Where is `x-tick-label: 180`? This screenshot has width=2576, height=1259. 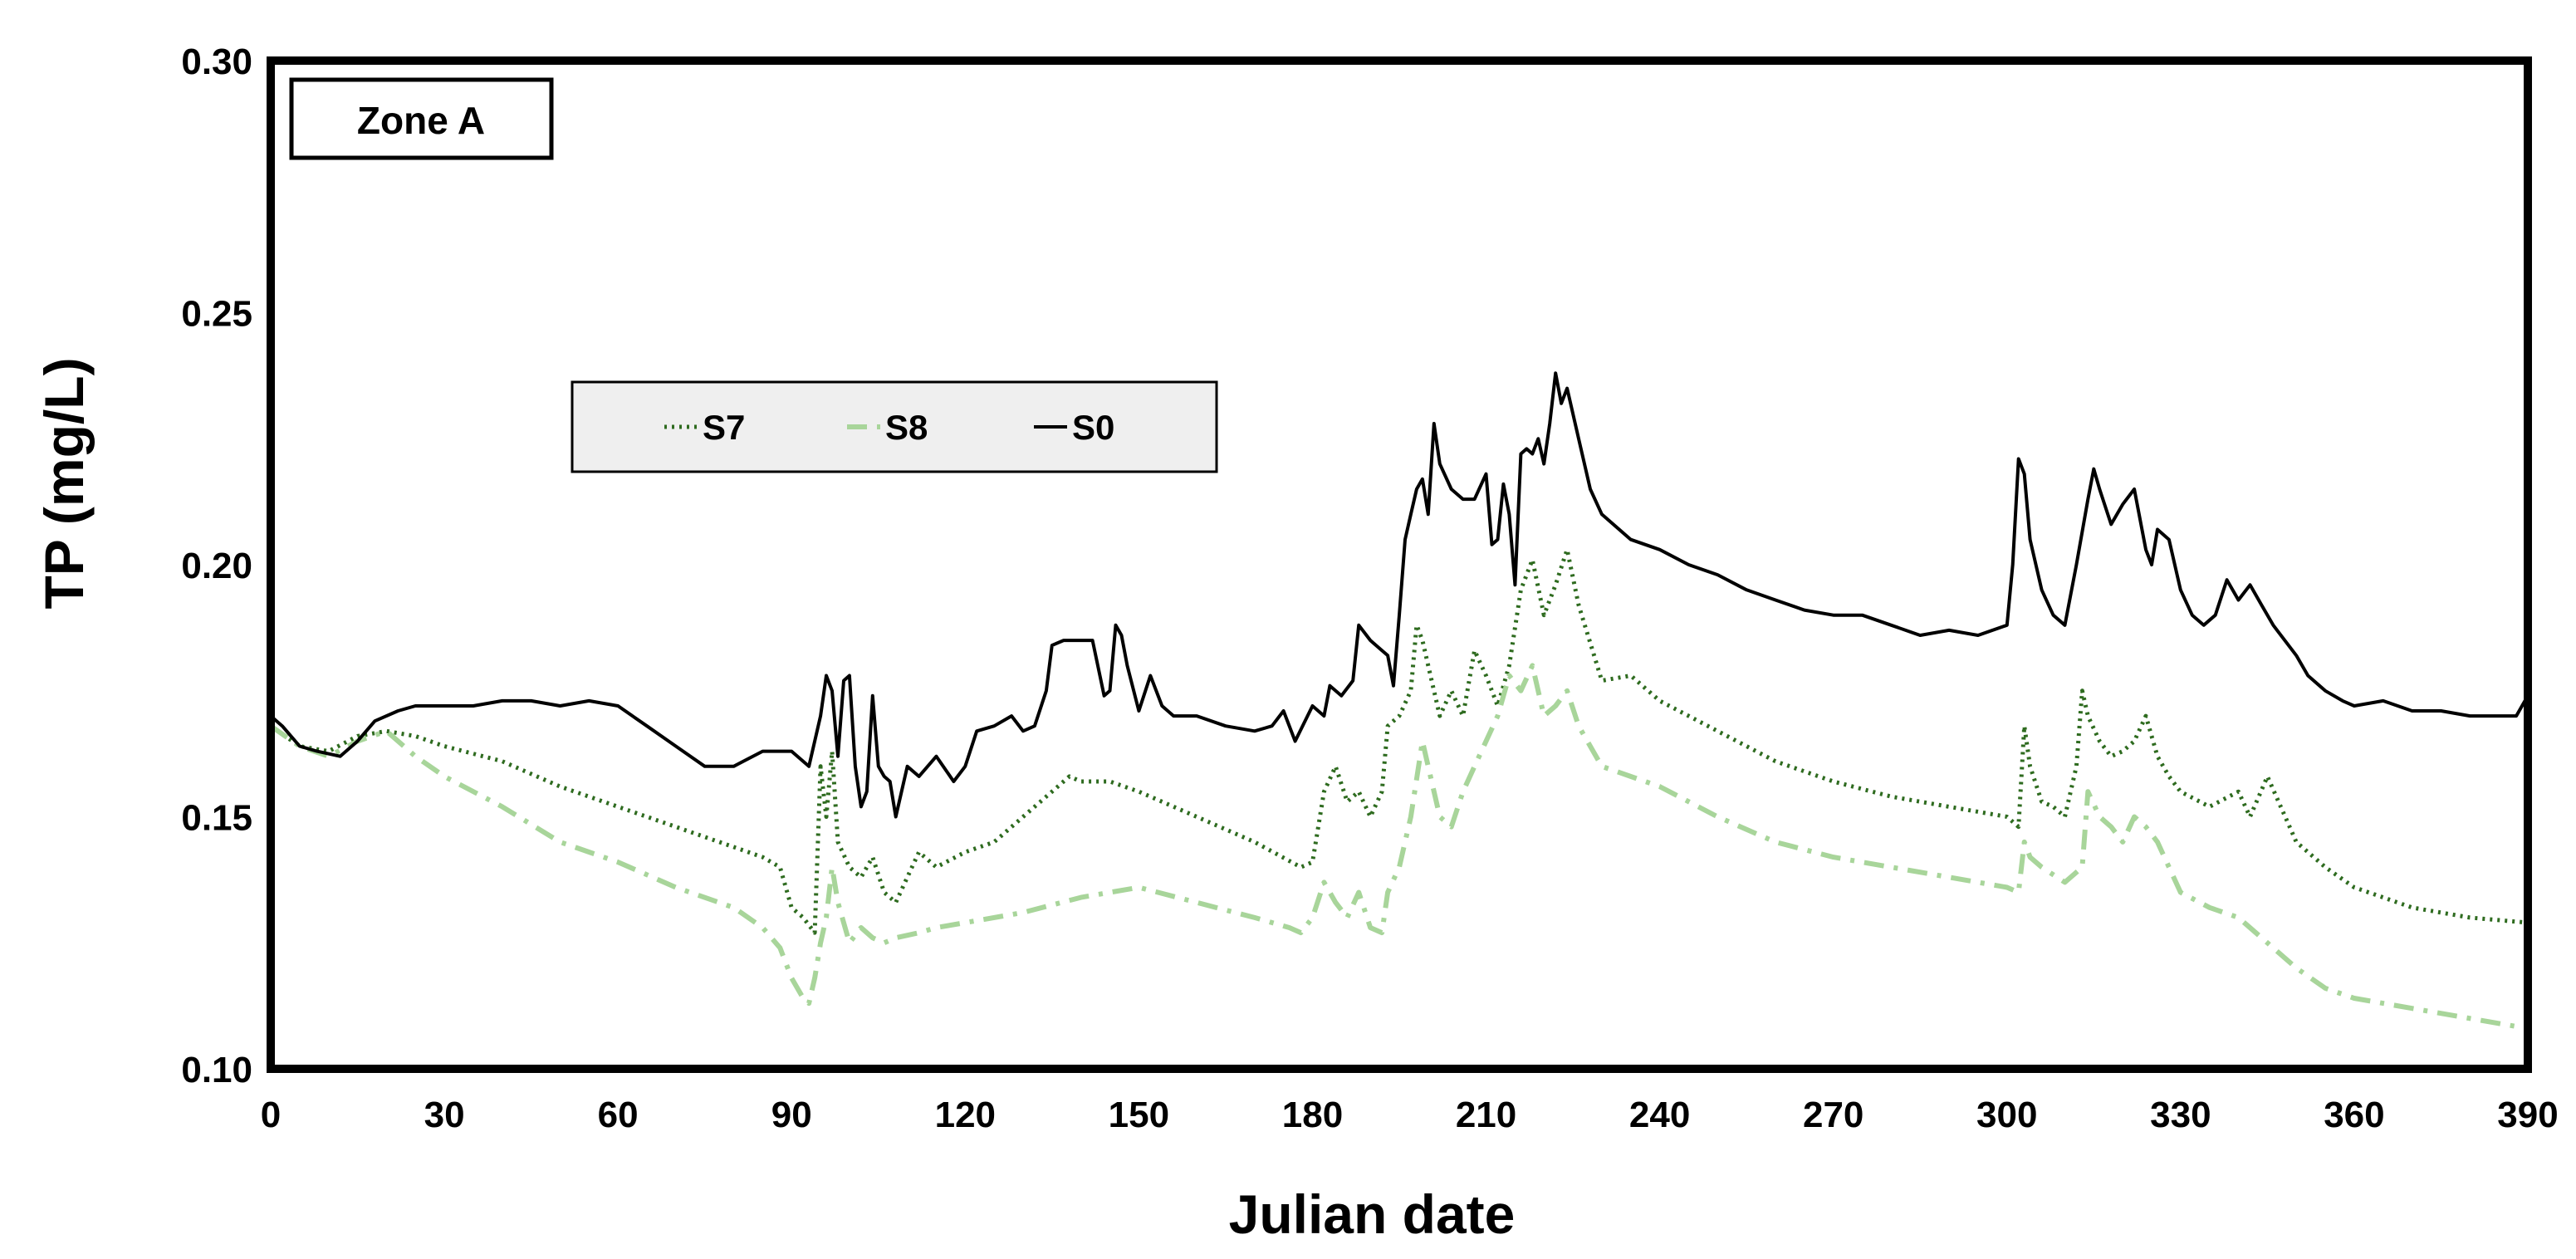 x-tick-label: 180 is located at coordinates (1313, 1115).